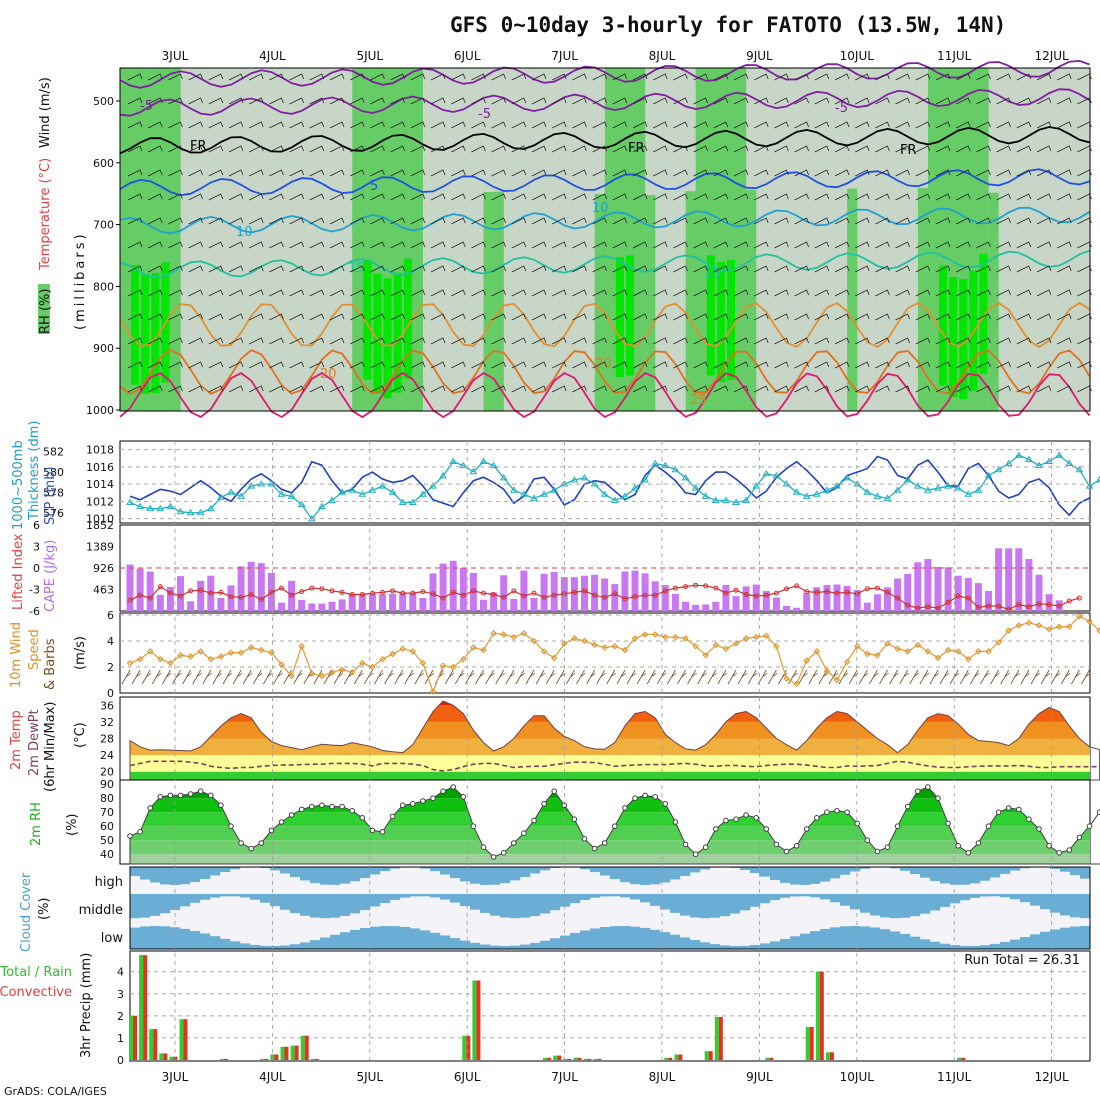 The image size is (1100, 1100). What do you see at coordinates (34, 649) in the screenshot?
I see `wind-label-2: Speed` at bounding box center [34, 649].